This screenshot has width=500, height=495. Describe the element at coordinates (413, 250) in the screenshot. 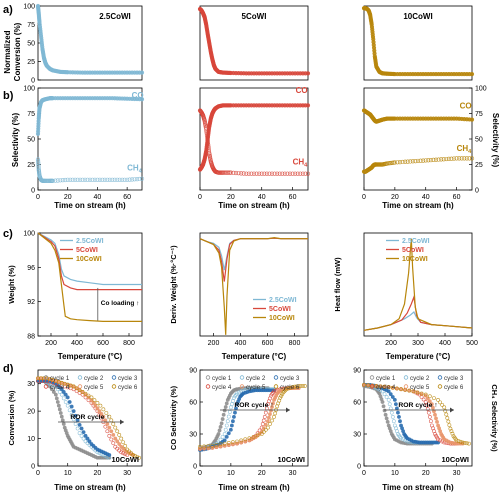

I see `legend-label: 5CoWI` at that location.